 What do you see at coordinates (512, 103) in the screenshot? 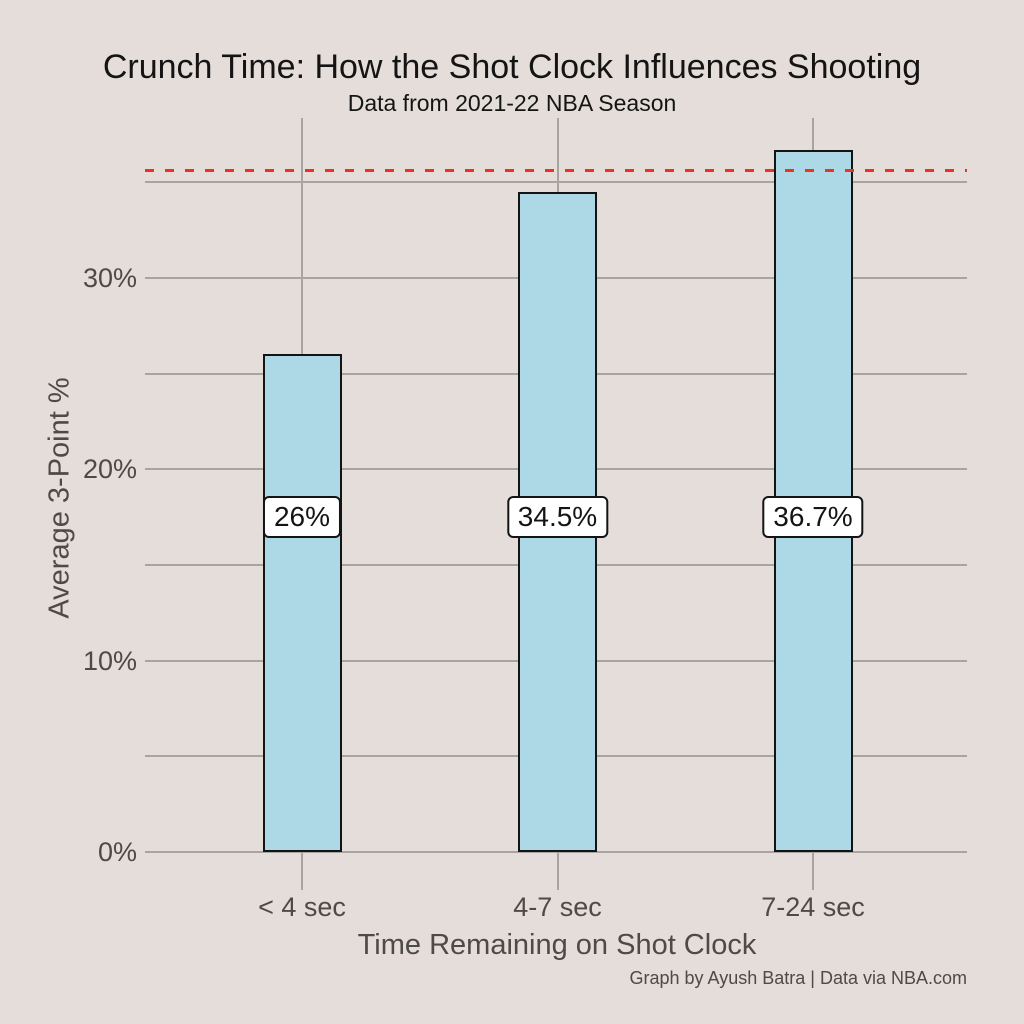
I see `chart-subtitle: Data from 2021-22 NBA Season` at bounding box center [512, 103].